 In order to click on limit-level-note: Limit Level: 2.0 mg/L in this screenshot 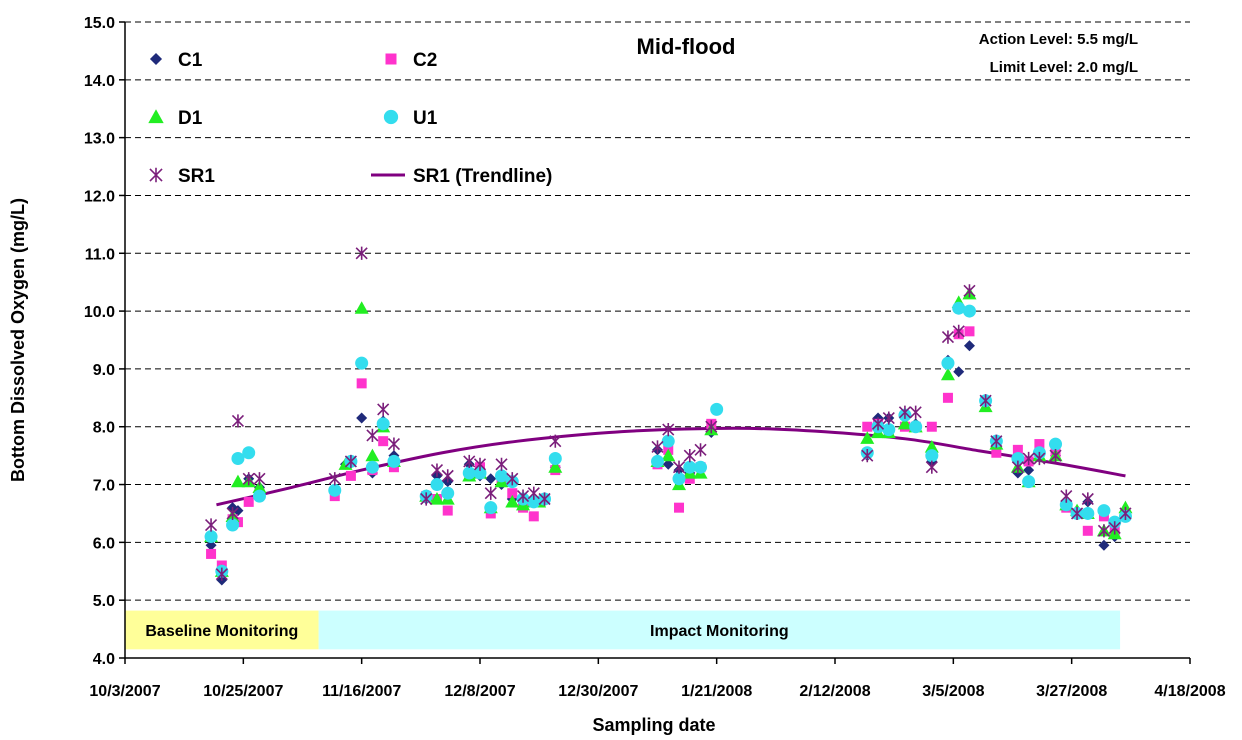, I will do `click(1064, 67)`.